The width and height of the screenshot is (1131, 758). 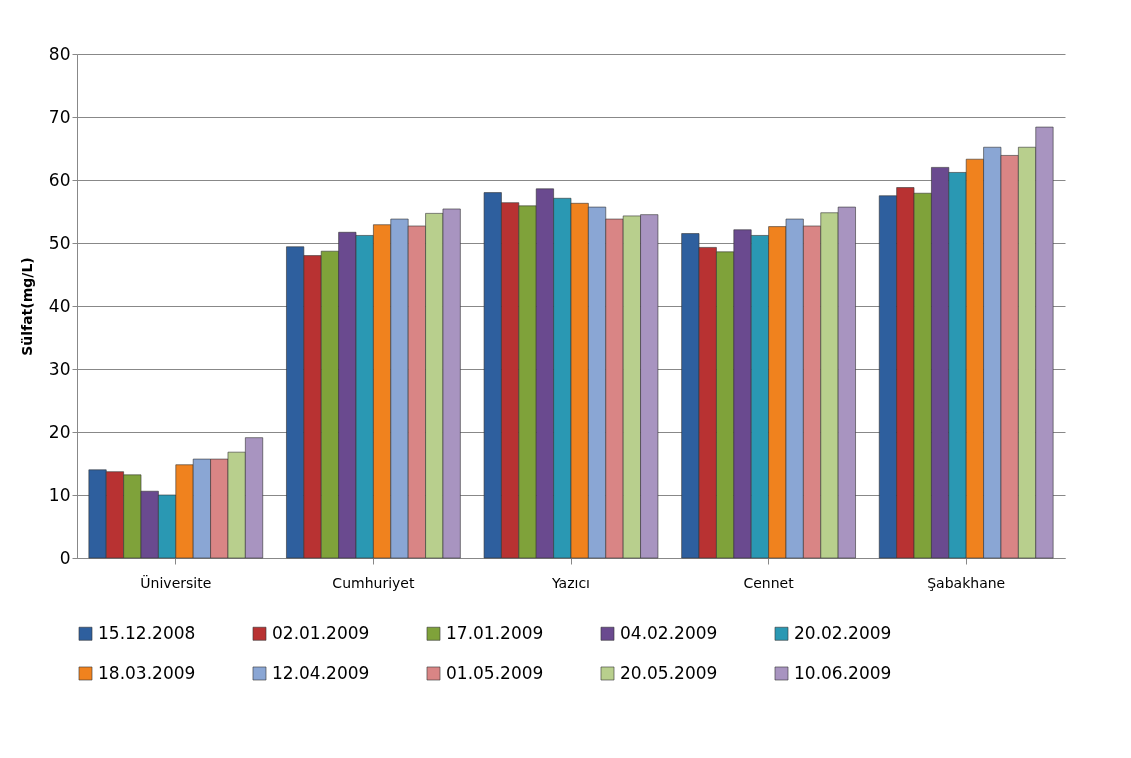 What do you see at coordinates (147, 672) in the screenshot?
I see `legend-label: 18.03.2009` at bounding box center [147, 672].